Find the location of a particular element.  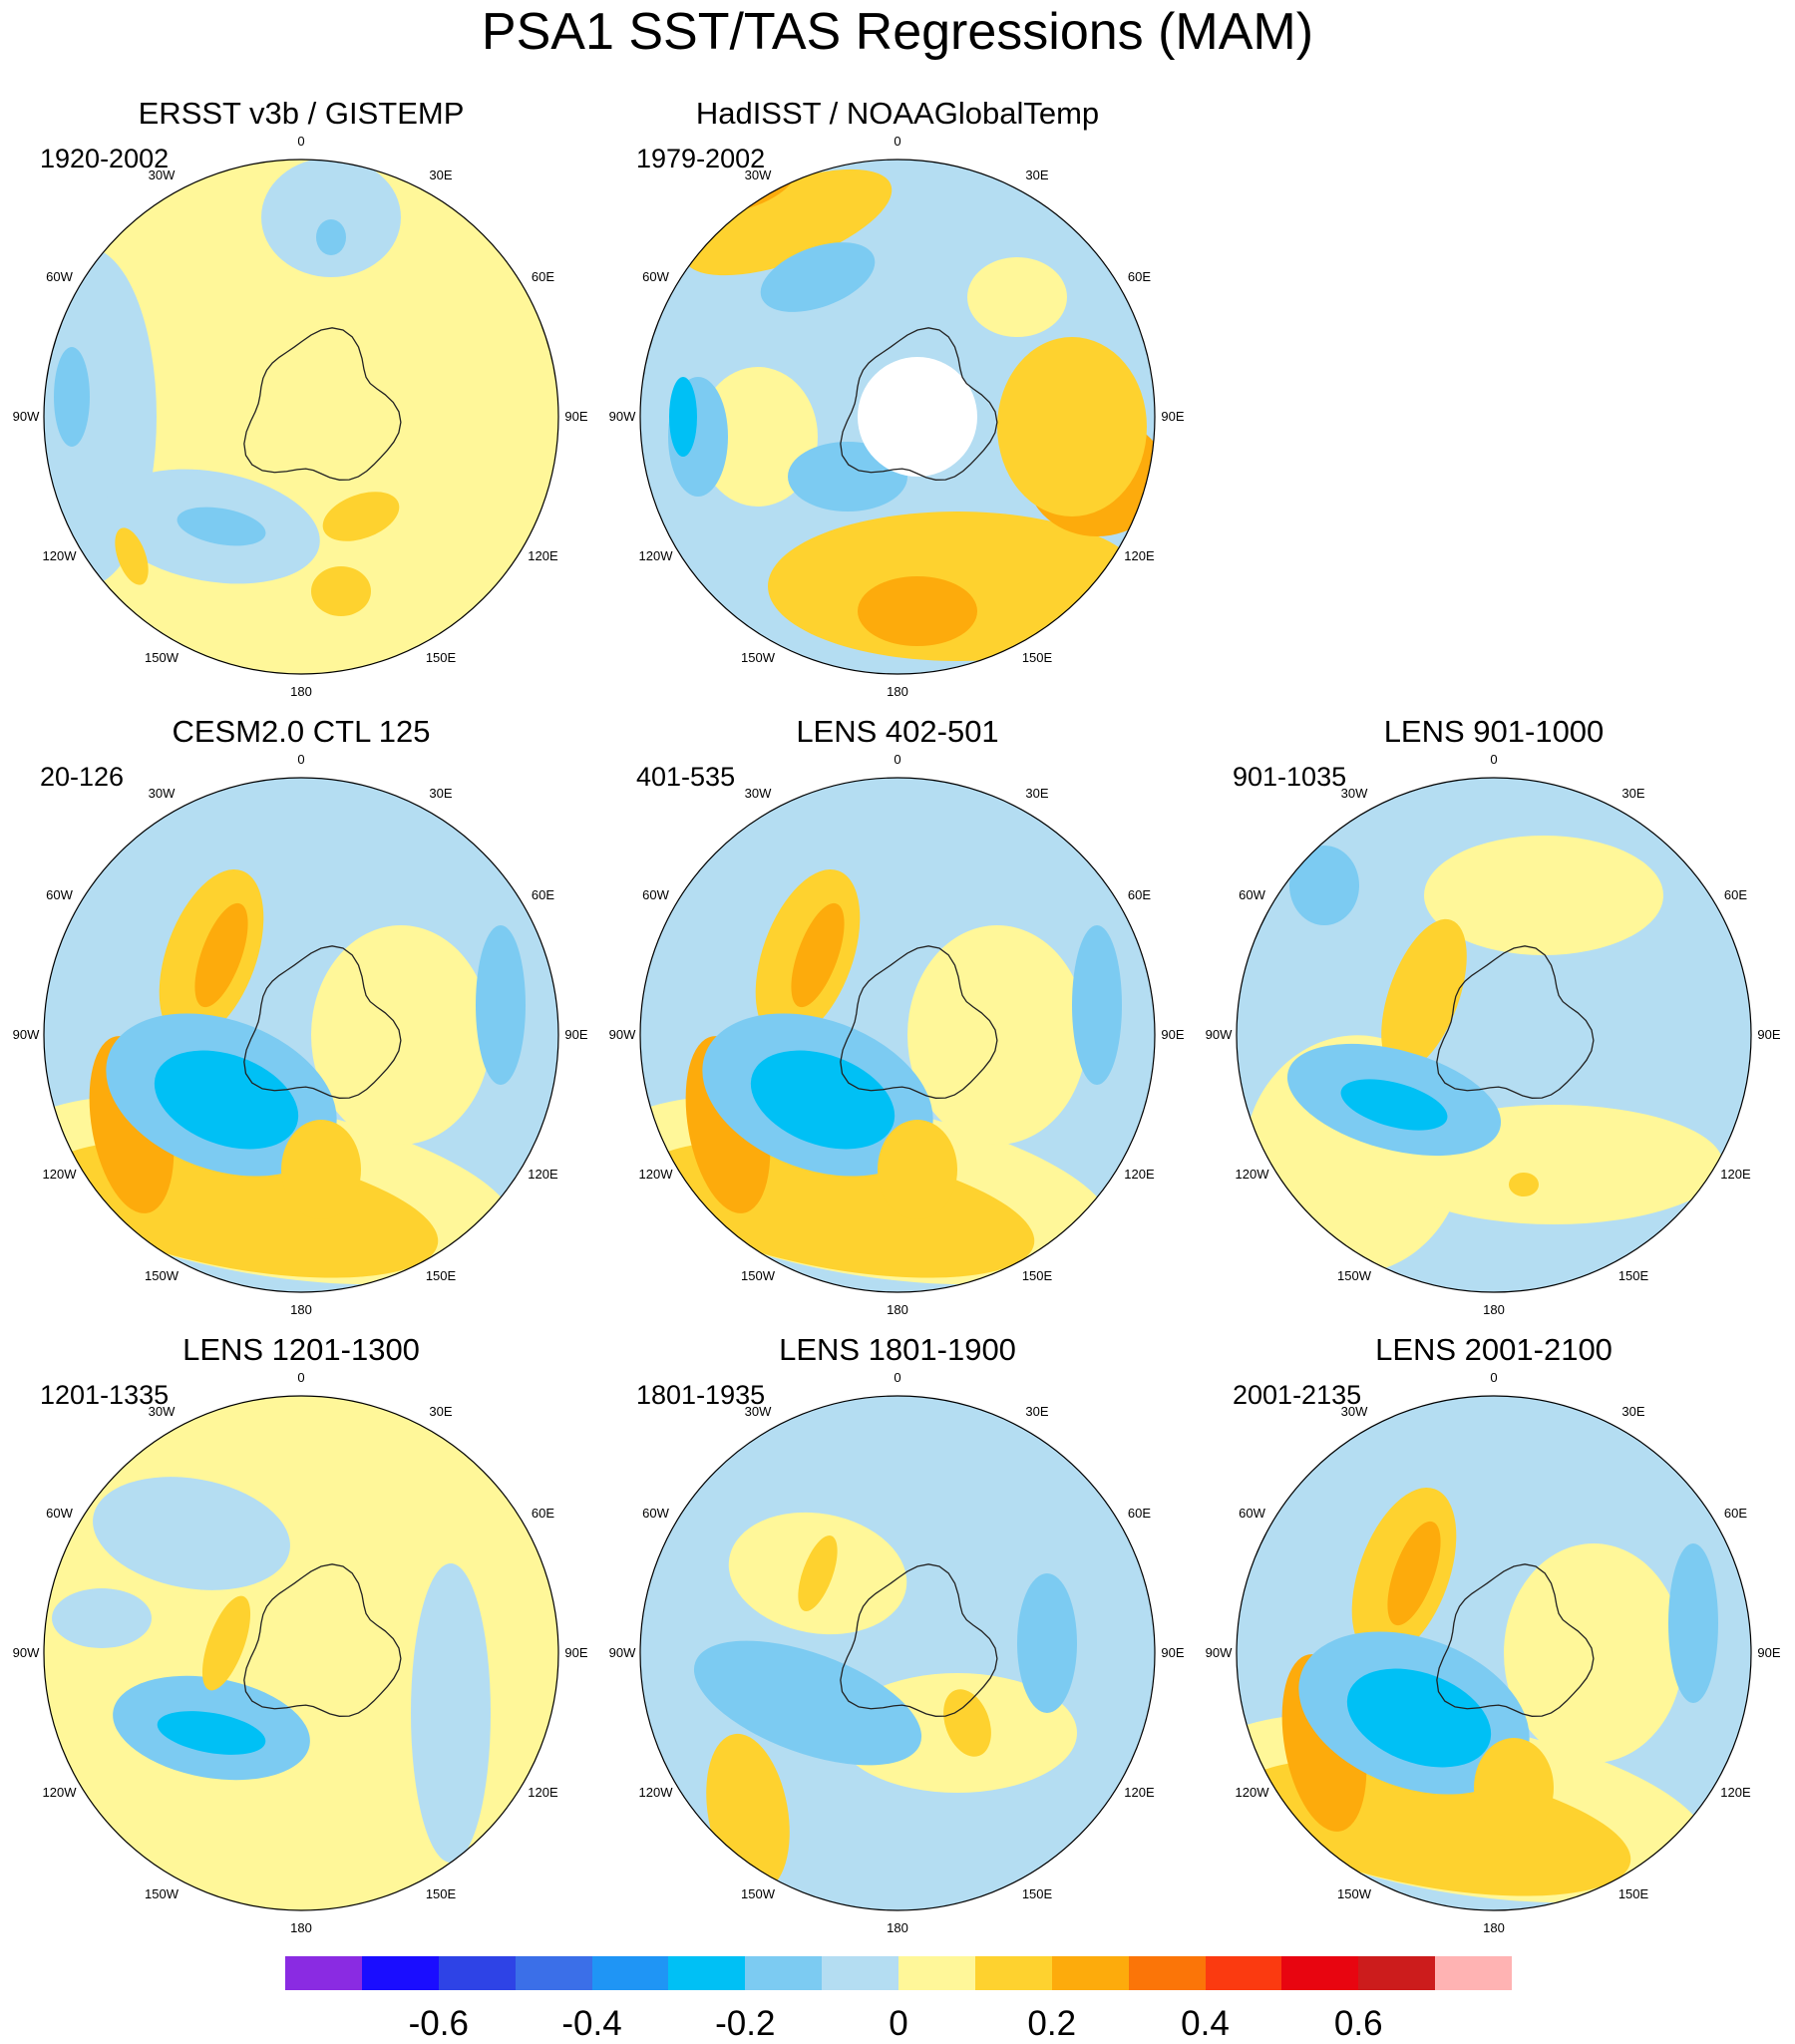

colorbar-tick-label: 0 is located at coordinates (898, 2023).